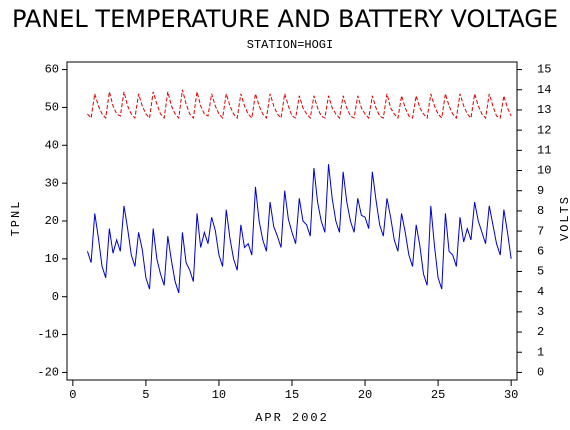 The height and width of the screenshot is (430, 570). I want to click on x-tick-label: 15, so click(292, 395).